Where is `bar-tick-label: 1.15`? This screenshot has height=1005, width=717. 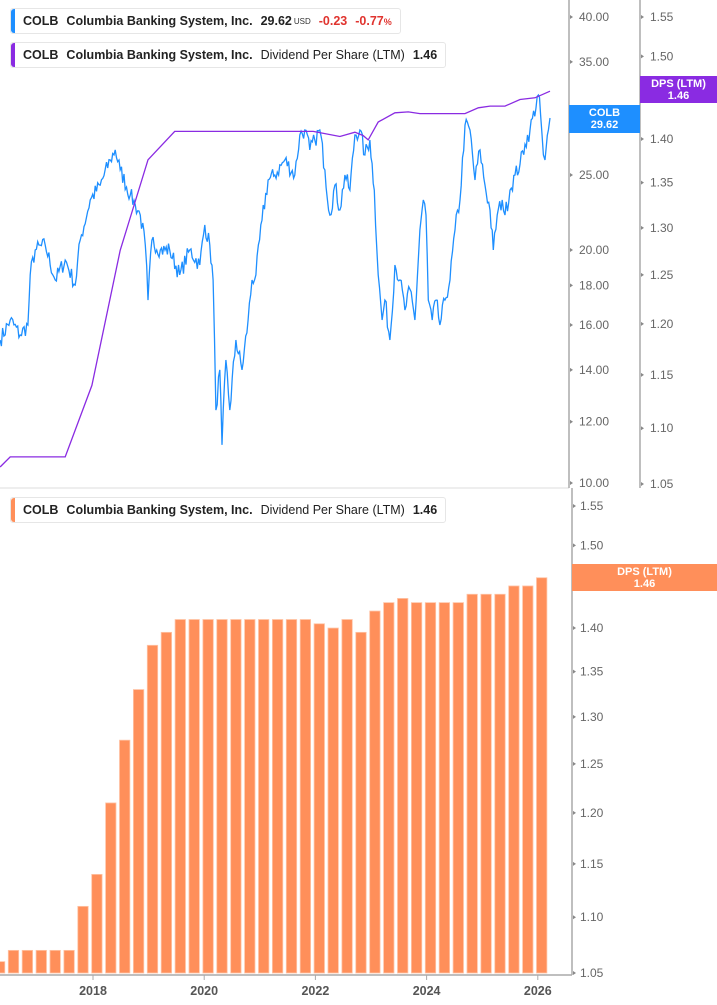
bar-tick-label: 1.15 is located at coordinates (592, 864).